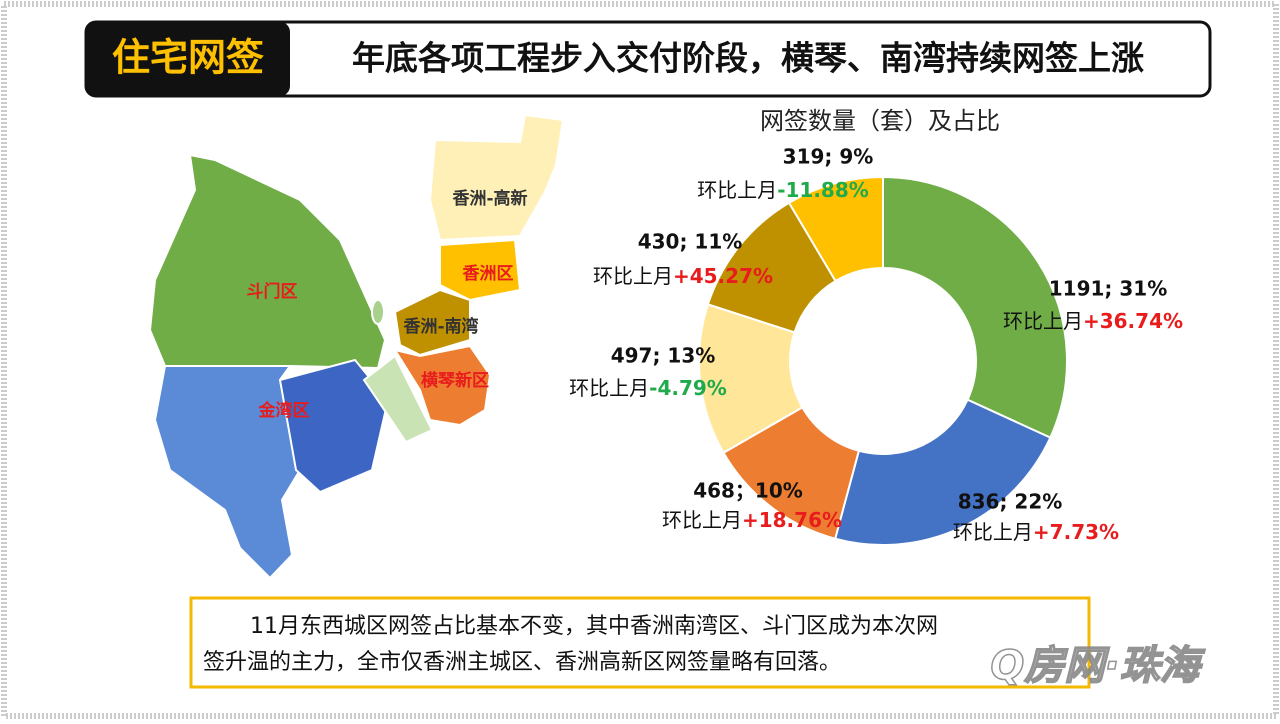  Describe the element at coordinates (272, 291) in the screenshot. I see `region-label: 斗门区` at that location.